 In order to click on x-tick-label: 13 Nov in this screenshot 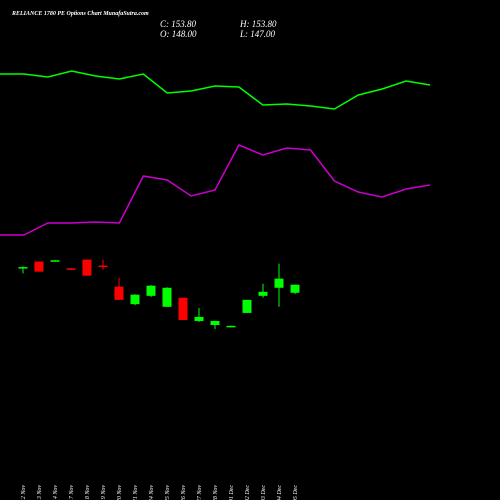, I will do `click(40, 492)`.